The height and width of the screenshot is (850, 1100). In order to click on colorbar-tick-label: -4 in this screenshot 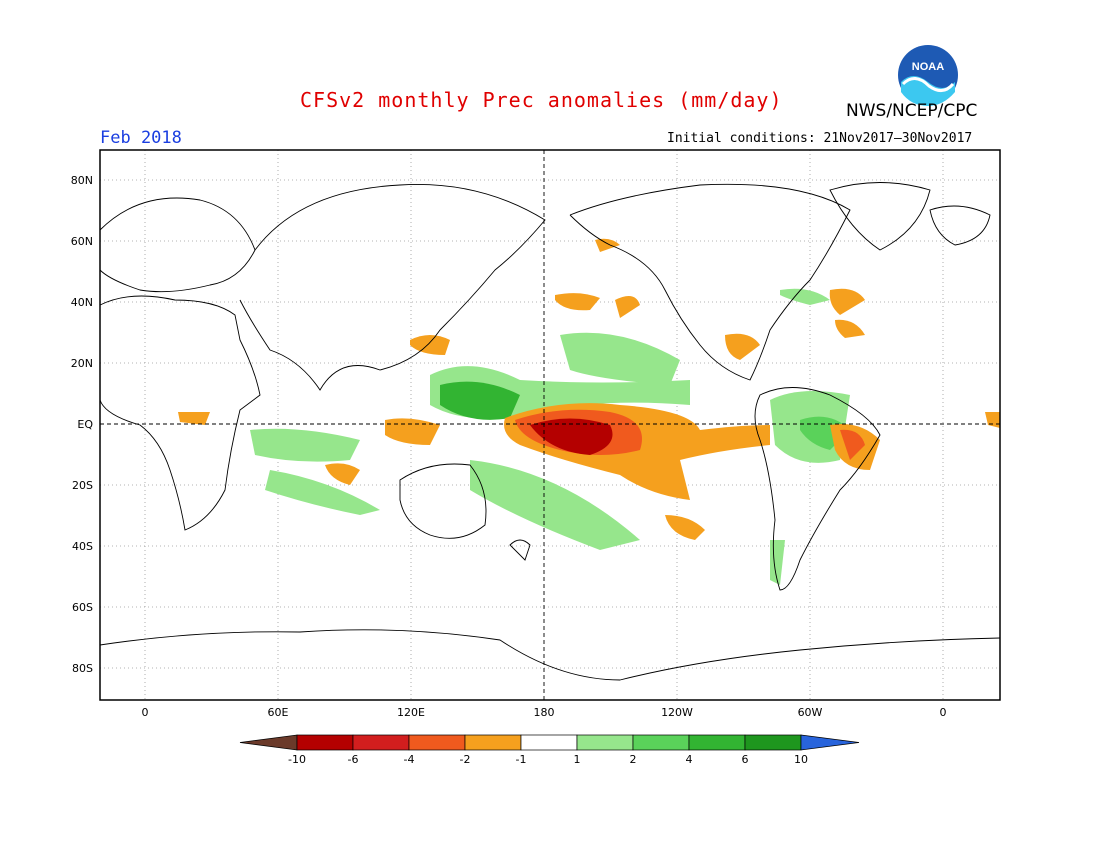, I will do `click(409, 759)`.